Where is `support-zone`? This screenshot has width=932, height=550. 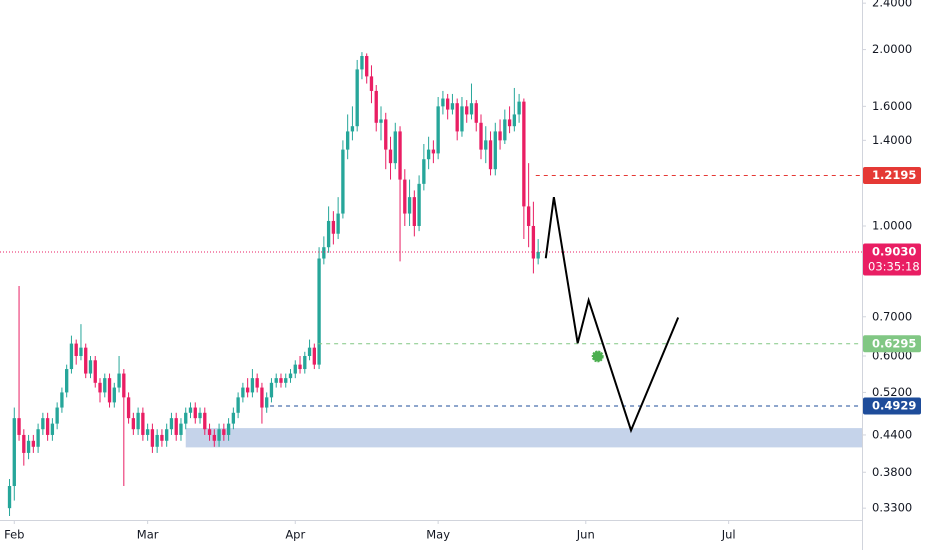
support-zone is located at coordinates (523, 438).